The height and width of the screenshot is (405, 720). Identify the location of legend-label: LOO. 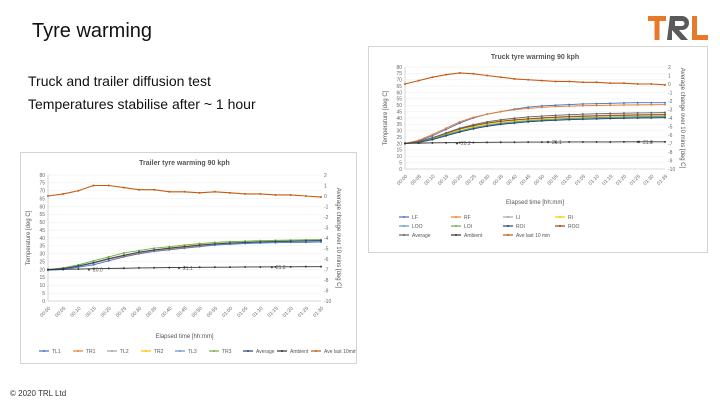
(417, 227).